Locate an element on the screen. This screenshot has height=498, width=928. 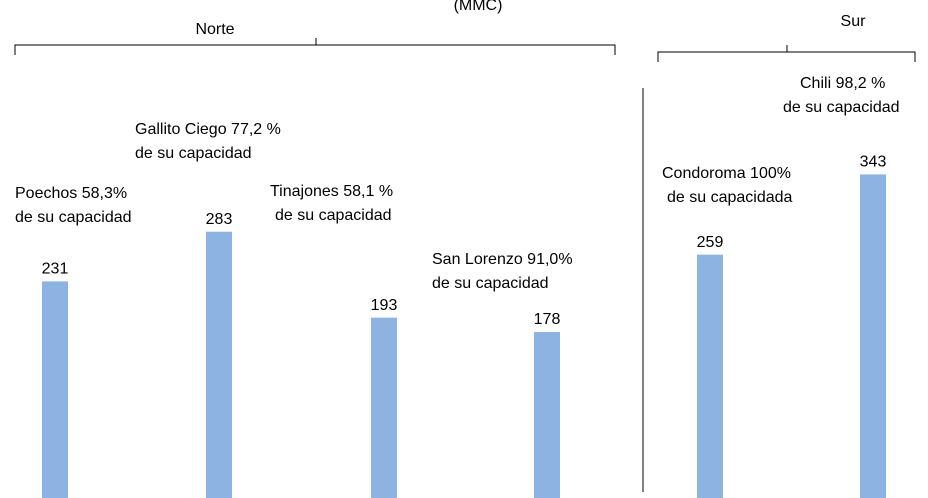
group-label: Sur is located at coordinates (854, 21).